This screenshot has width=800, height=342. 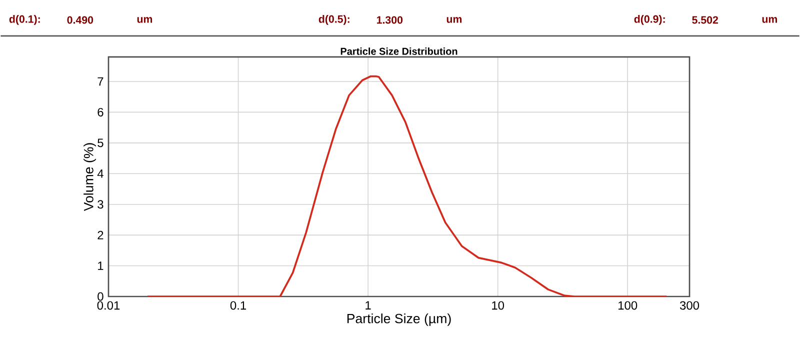 What do you see at coordinates (238, 305) in the screenshot?
I see `x-tick-label: 0.1` at bounding box center [238, 305].